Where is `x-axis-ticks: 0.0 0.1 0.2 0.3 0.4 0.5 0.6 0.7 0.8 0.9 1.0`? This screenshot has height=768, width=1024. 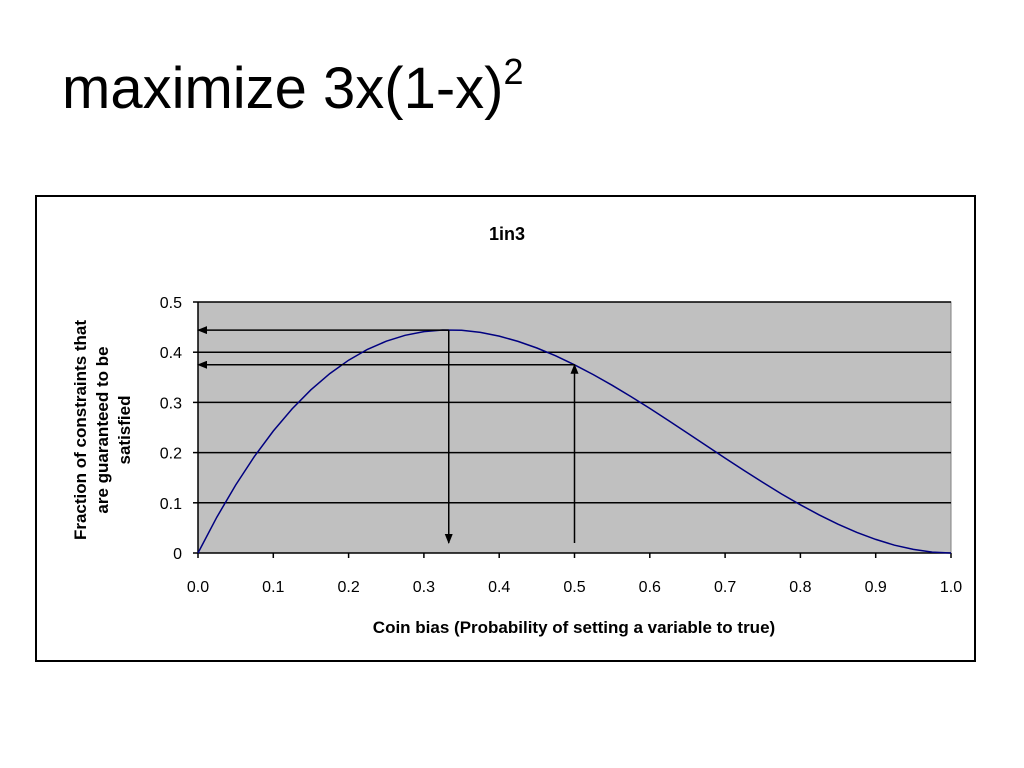 x-axis-ticks: 0.0 0.1 0.2 0.3 0.4 0.5 0.6 0.7 0.8 0.9 1.0 is located at coordinates (574, 574).